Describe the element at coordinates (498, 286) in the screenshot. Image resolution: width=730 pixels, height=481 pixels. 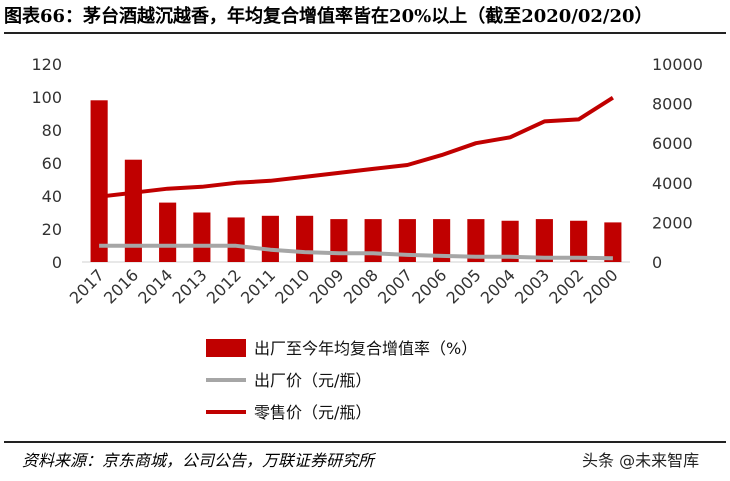
I see `x-tick-label: 2004` at that location.